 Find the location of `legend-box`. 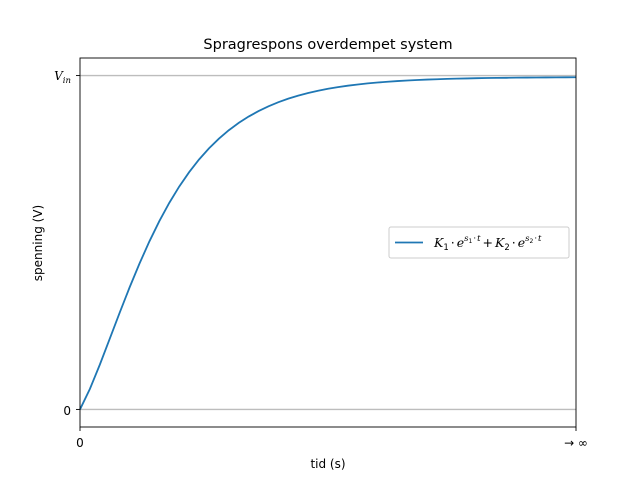

legend-box is located at coordinates (479, 242).